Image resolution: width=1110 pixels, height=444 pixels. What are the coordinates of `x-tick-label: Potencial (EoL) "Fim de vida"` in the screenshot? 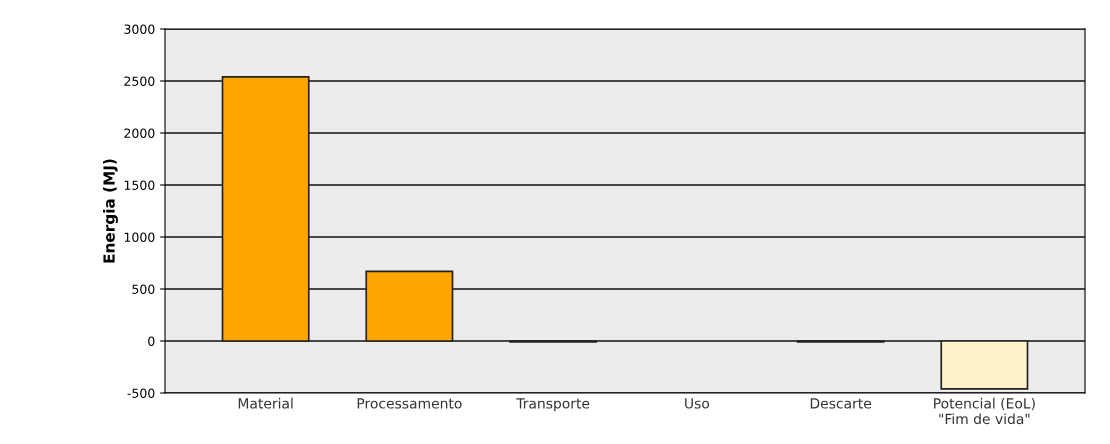 It's located at (984, 411).